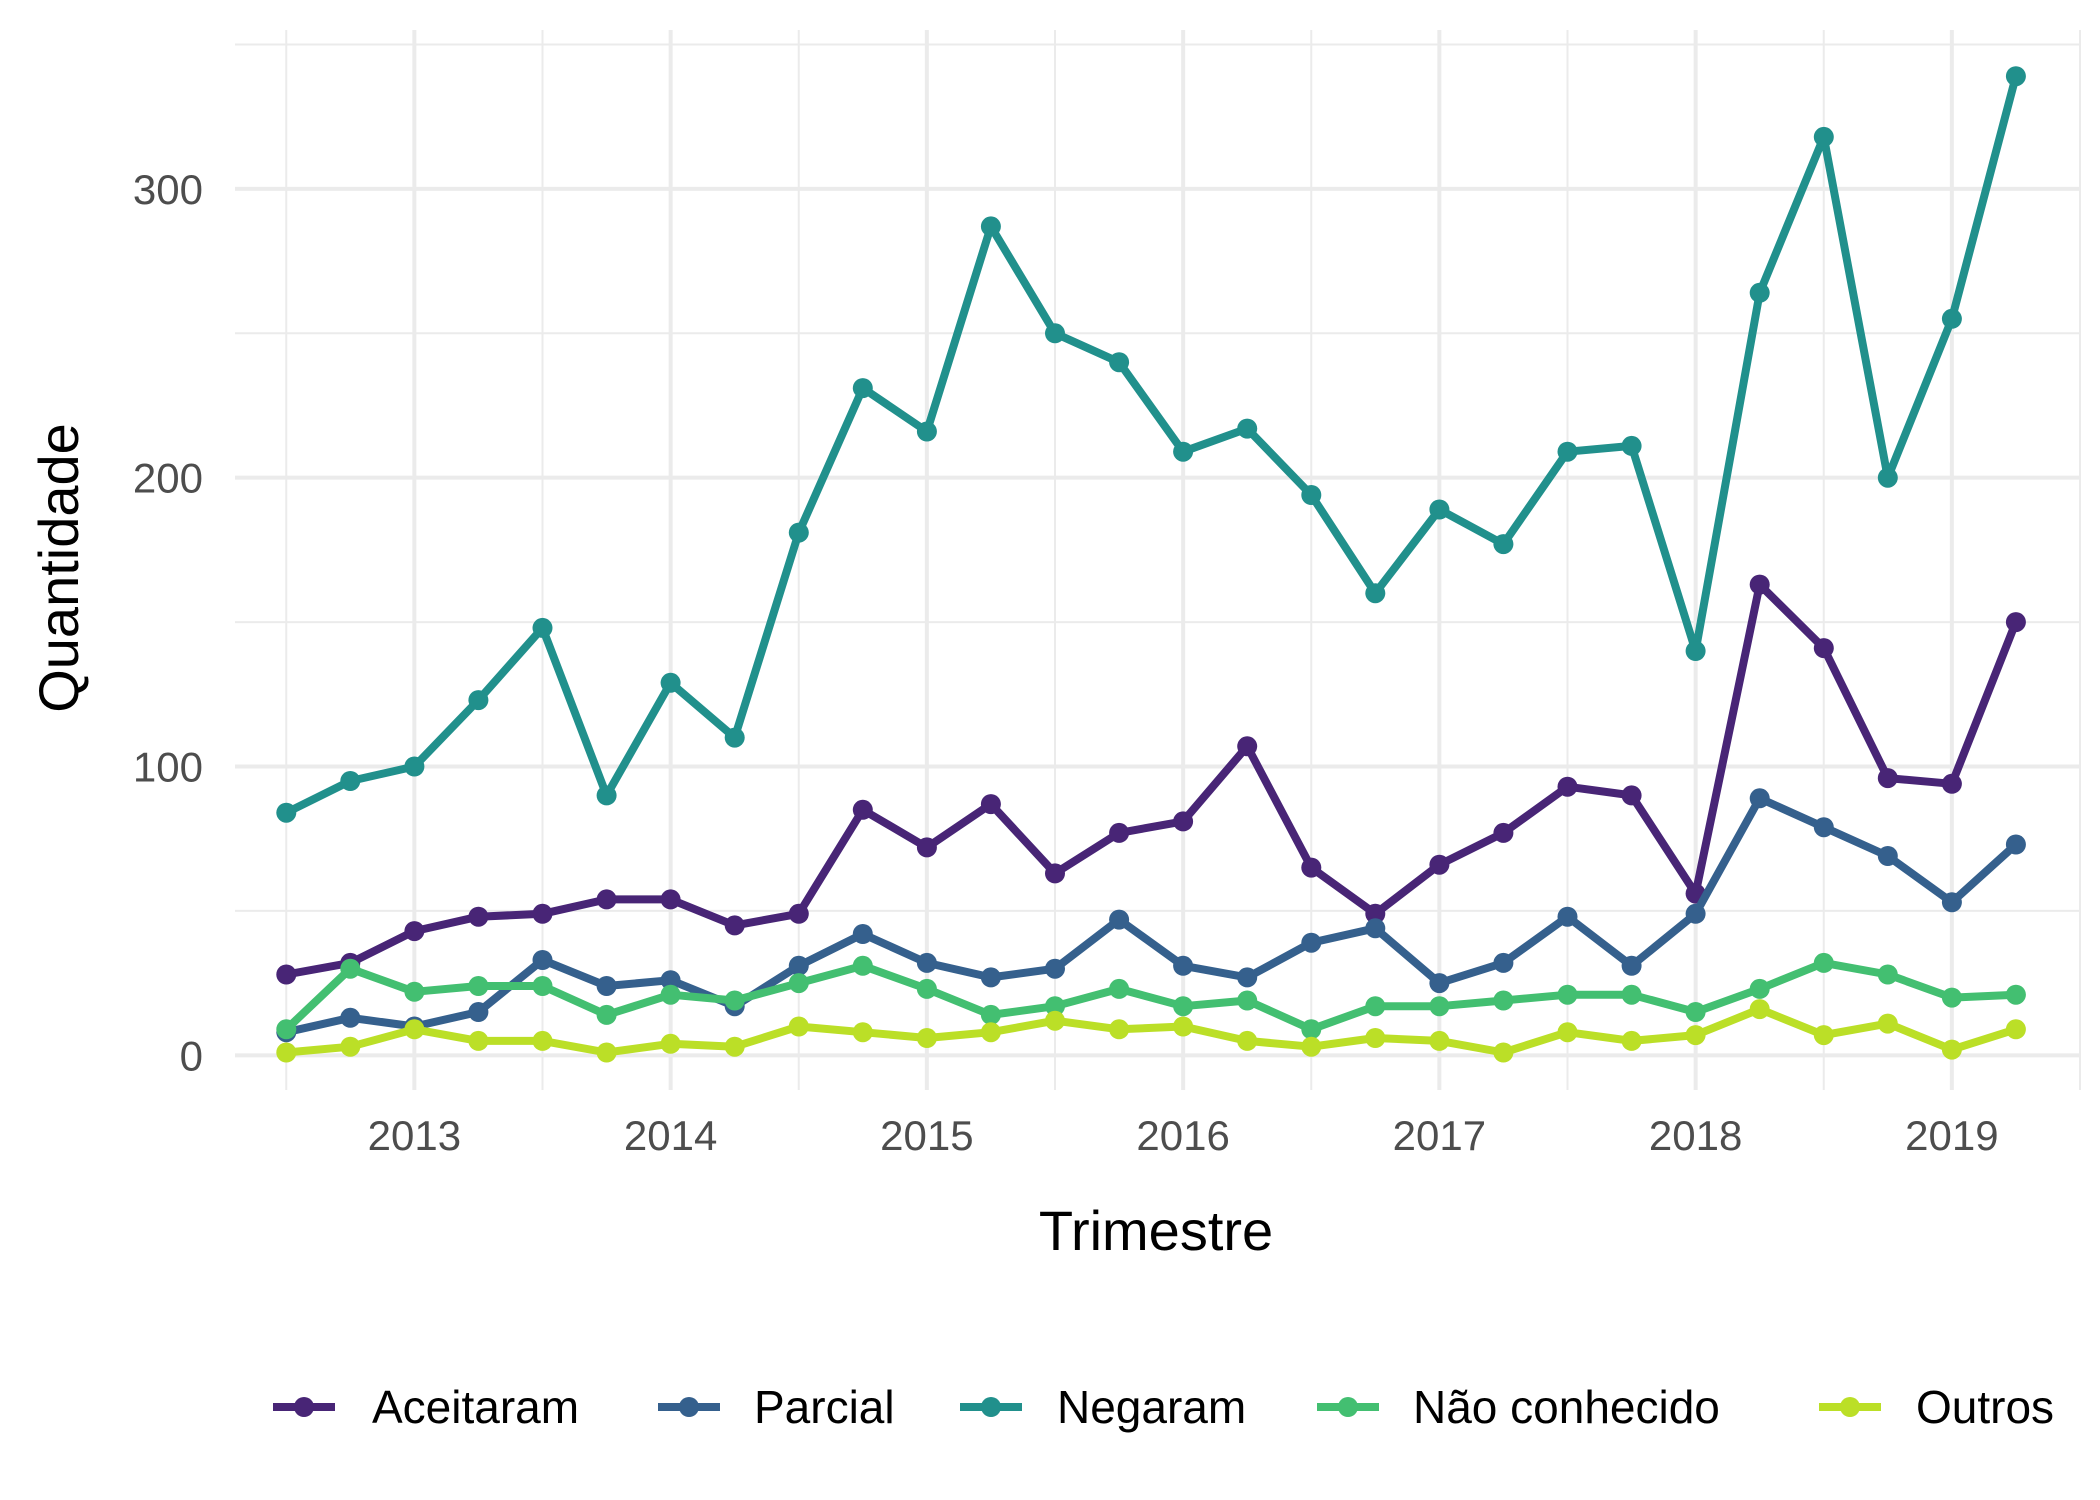 The image size is (2100, 1500). I want to click on legend-label: Outros, so click(1985, 1407).